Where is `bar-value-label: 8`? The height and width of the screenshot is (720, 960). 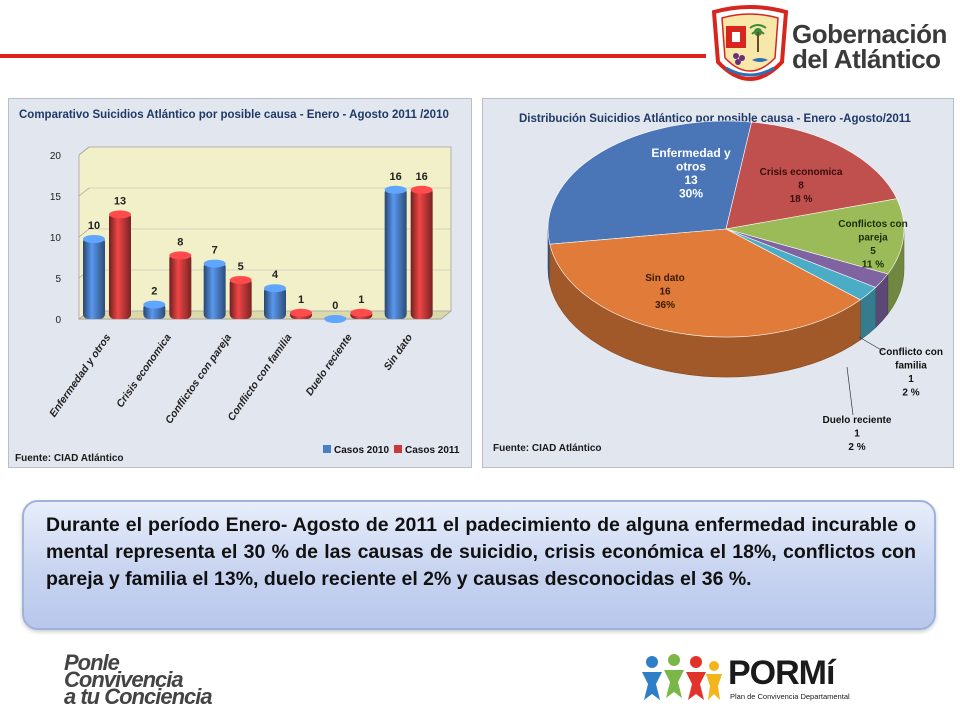
bar-value-label: 8 is located at coordinates (180, 242).